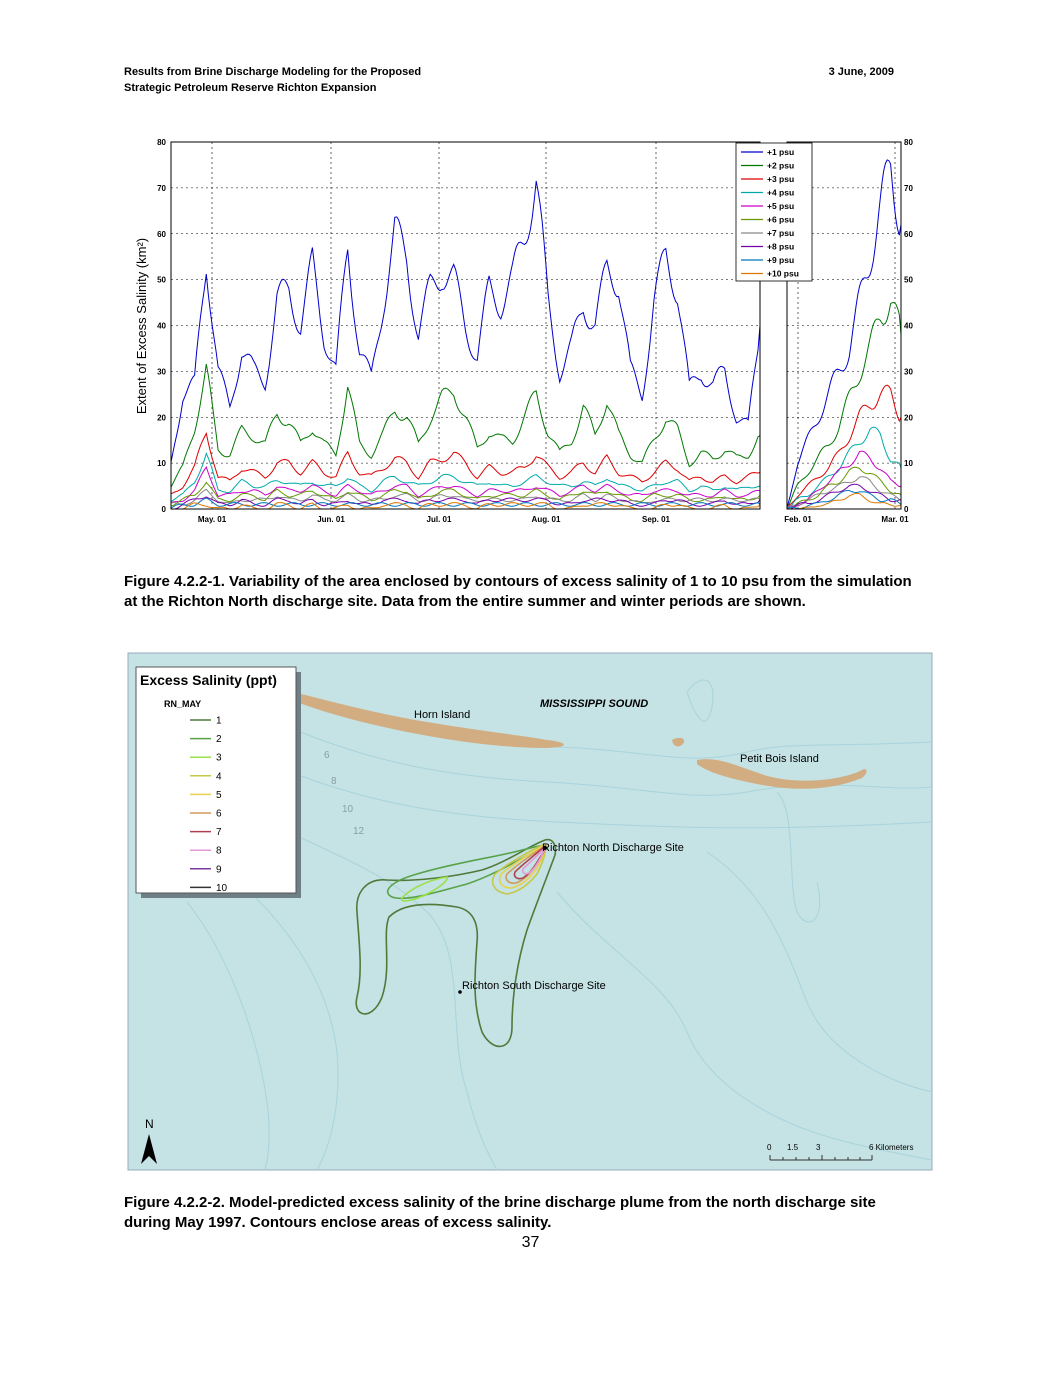 Image resolution: width=1061 pixels, height=1373 pixels. Describe the element at coordinates (530, 1242) in the screenshot. I see `page-number: 37` at that location.